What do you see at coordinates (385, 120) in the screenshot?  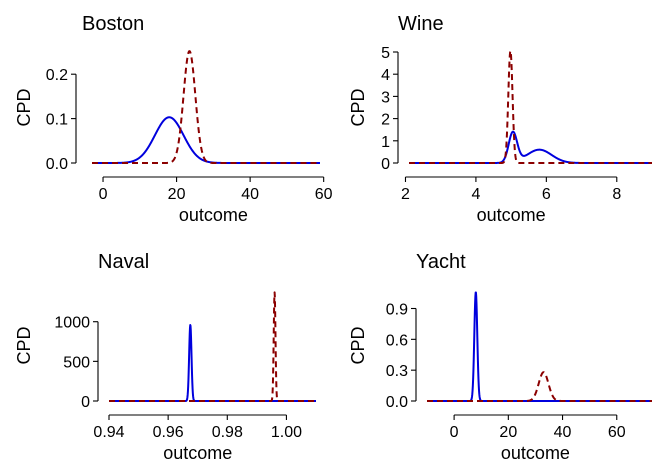 I see `y-tick-label: 2` at bounding box center [385, 120].